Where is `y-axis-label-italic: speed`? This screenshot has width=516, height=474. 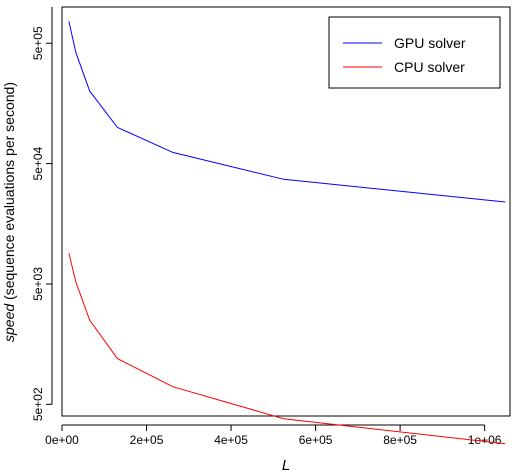
y-axis-label-italic: speed is located at coordinates (9, 322).